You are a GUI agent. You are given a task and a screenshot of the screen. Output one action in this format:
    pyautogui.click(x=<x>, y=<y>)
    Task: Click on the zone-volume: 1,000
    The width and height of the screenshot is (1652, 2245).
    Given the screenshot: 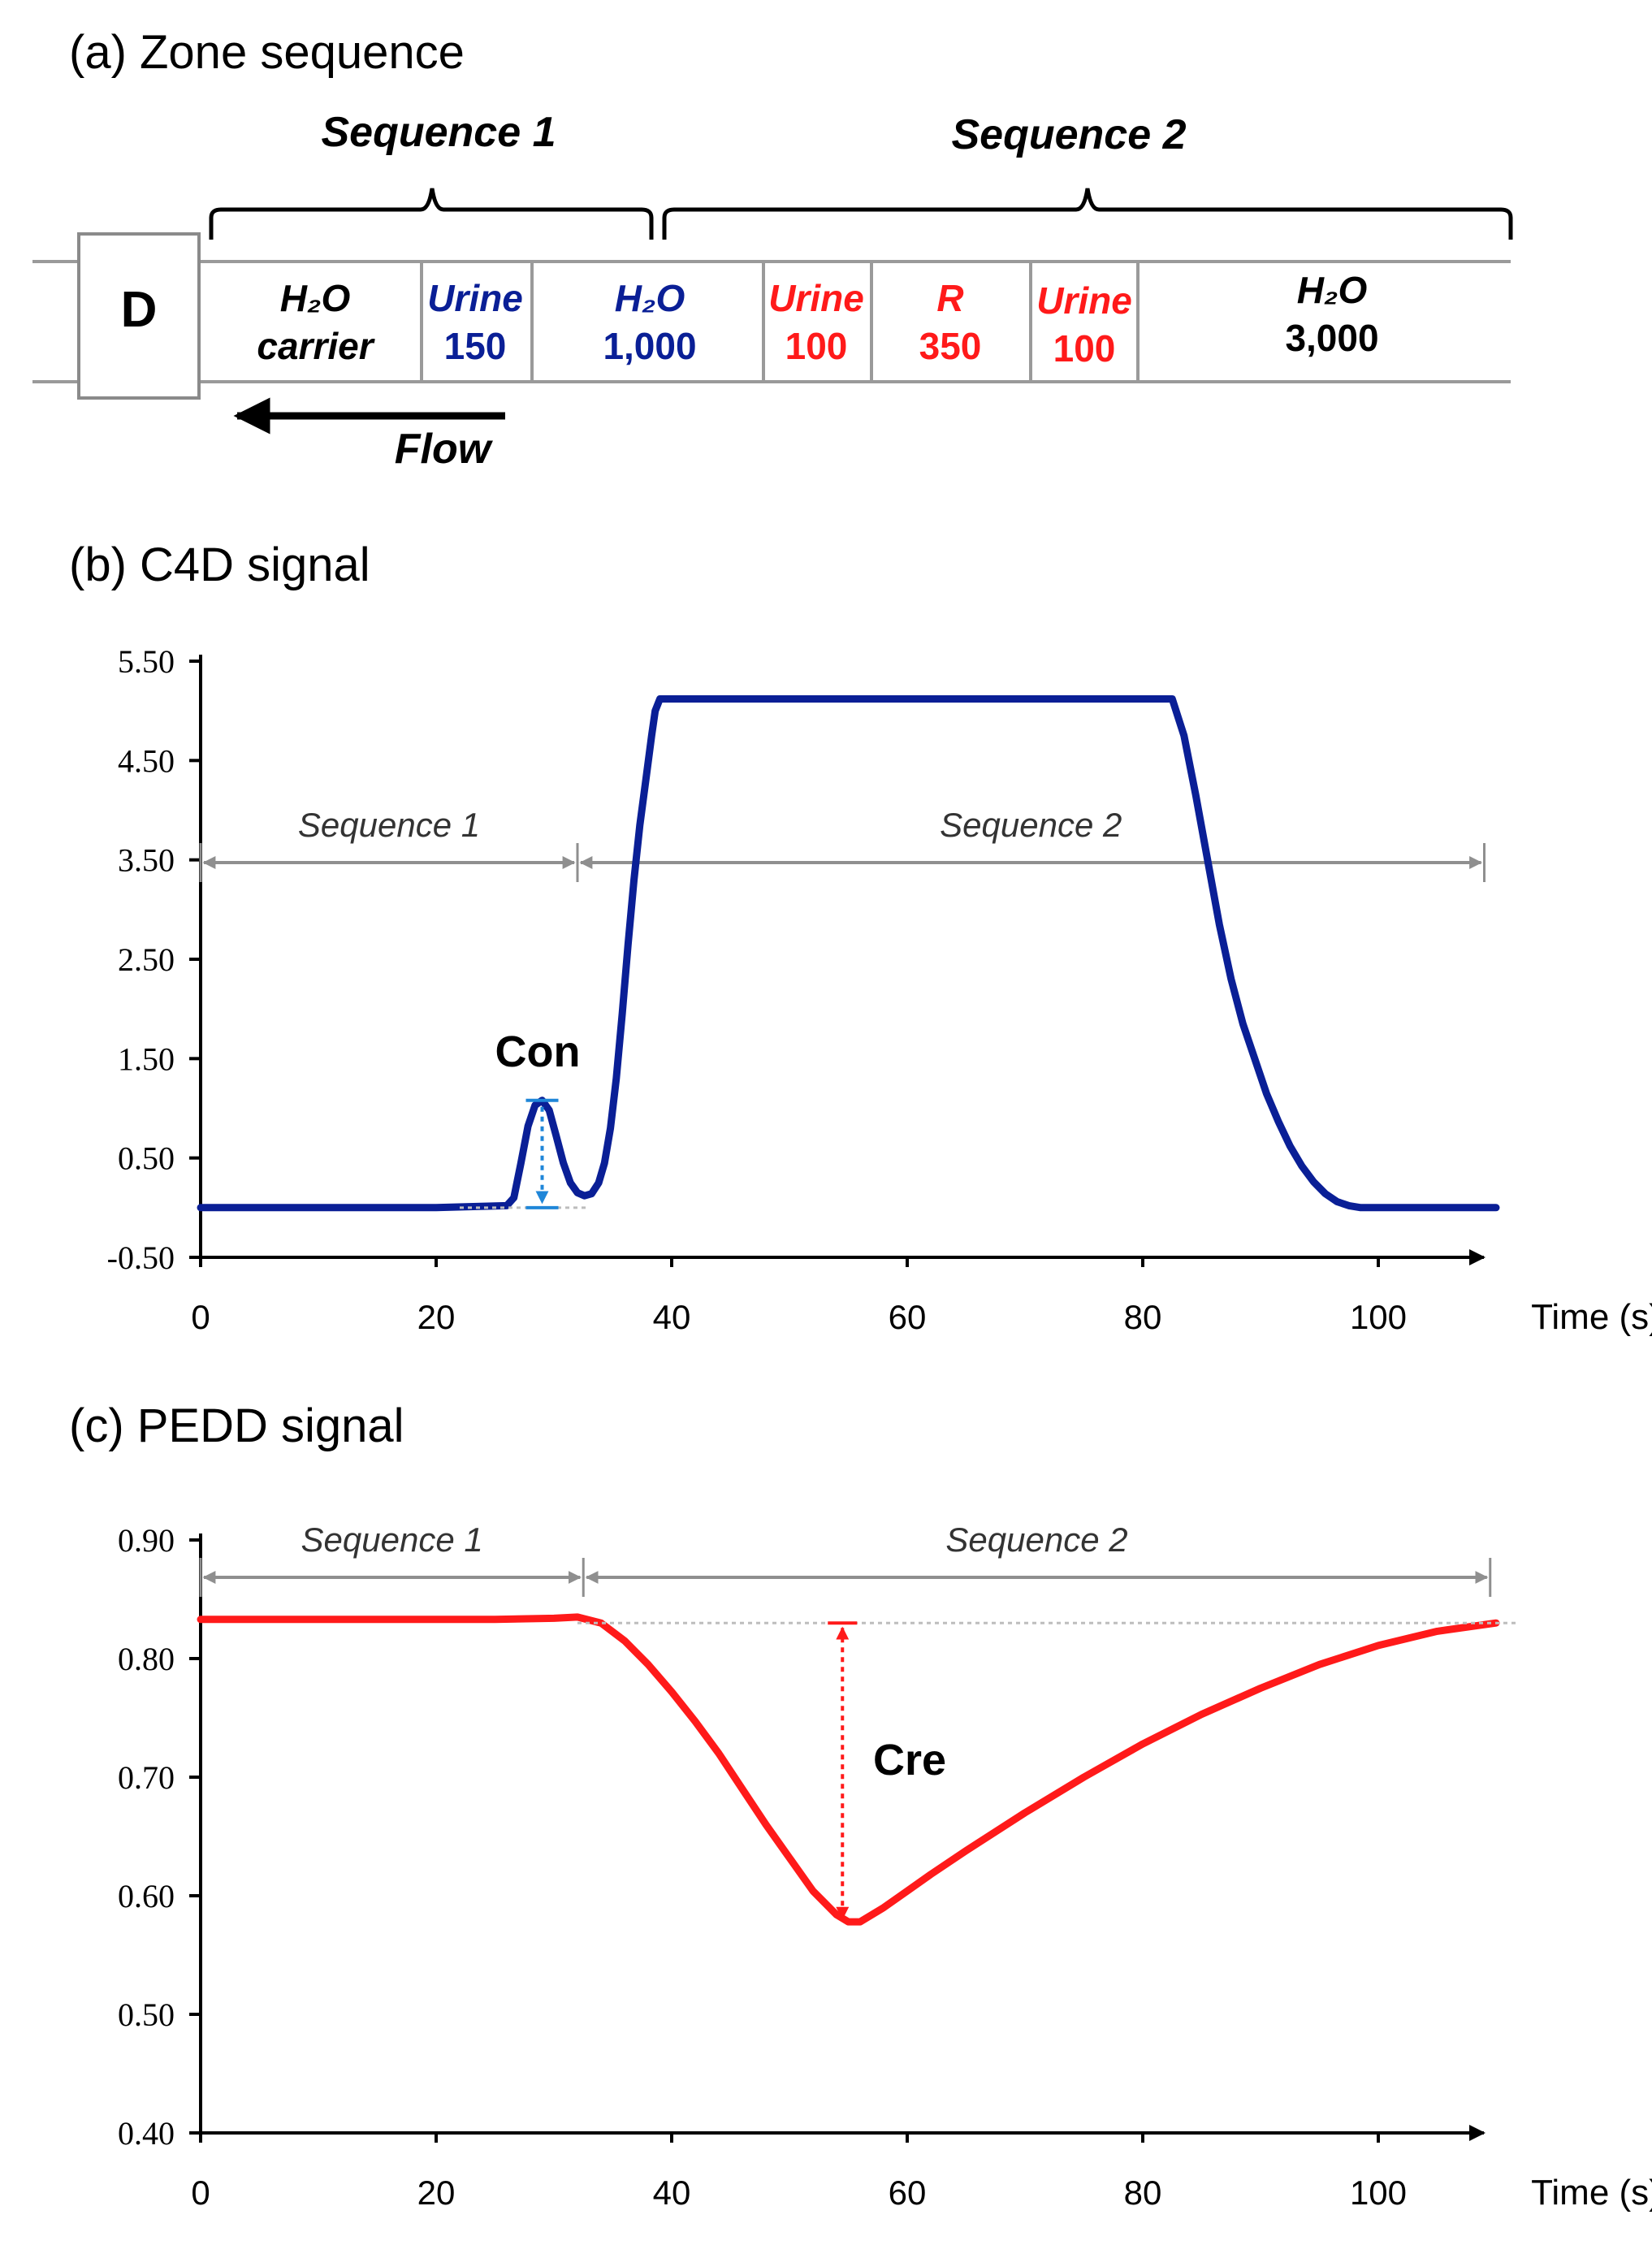 What is the action you would take?
    pyautogui.click(x=649, y=346)
    